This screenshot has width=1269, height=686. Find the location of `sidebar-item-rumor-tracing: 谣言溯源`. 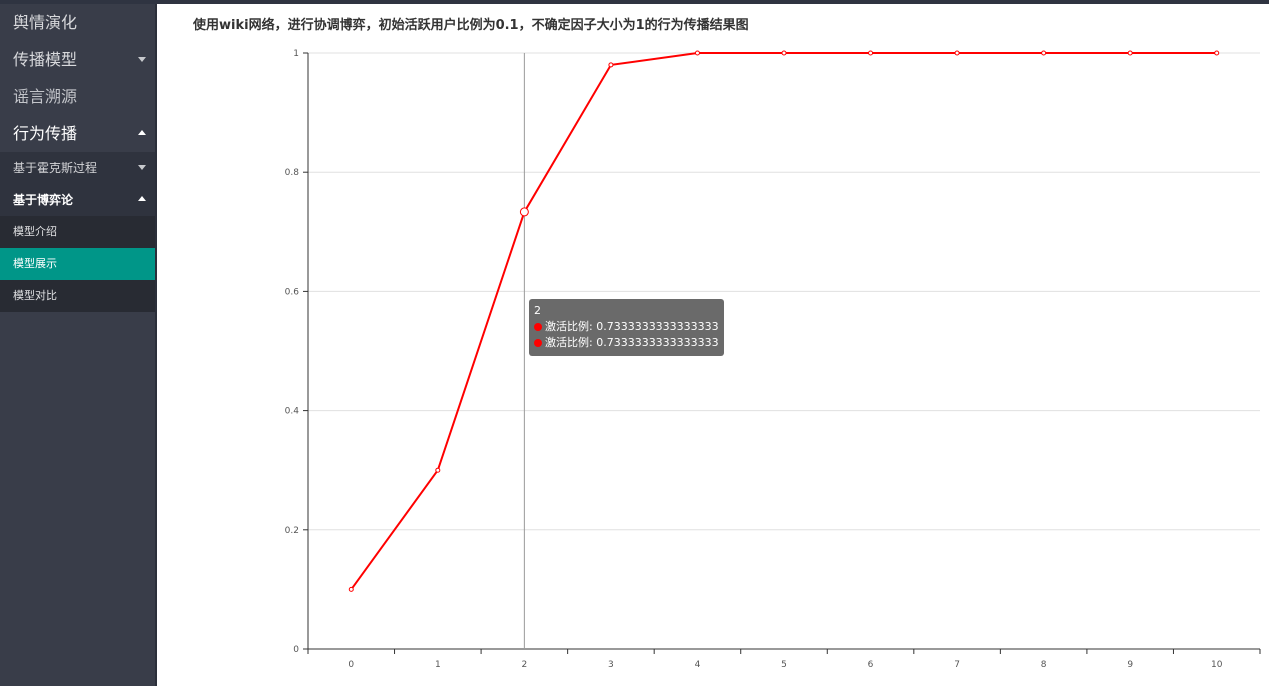

sidebar-item-rumor-tracing: 谣言溯源 is located at coordinates (77, 96).